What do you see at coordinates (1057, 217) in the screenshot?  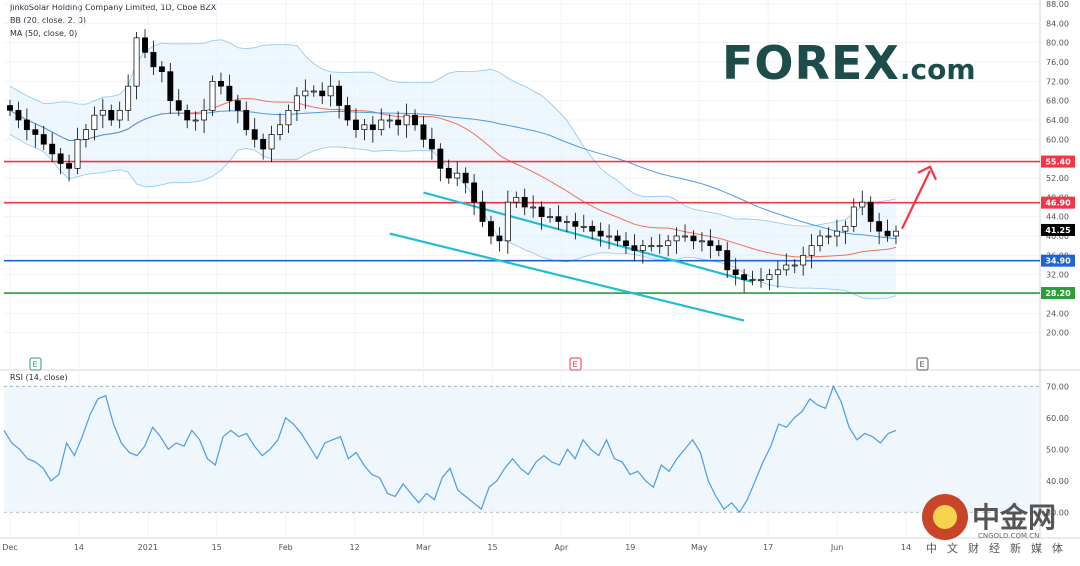 I see `price-tick-label: 44.00` at bounding box center [1057, 217].